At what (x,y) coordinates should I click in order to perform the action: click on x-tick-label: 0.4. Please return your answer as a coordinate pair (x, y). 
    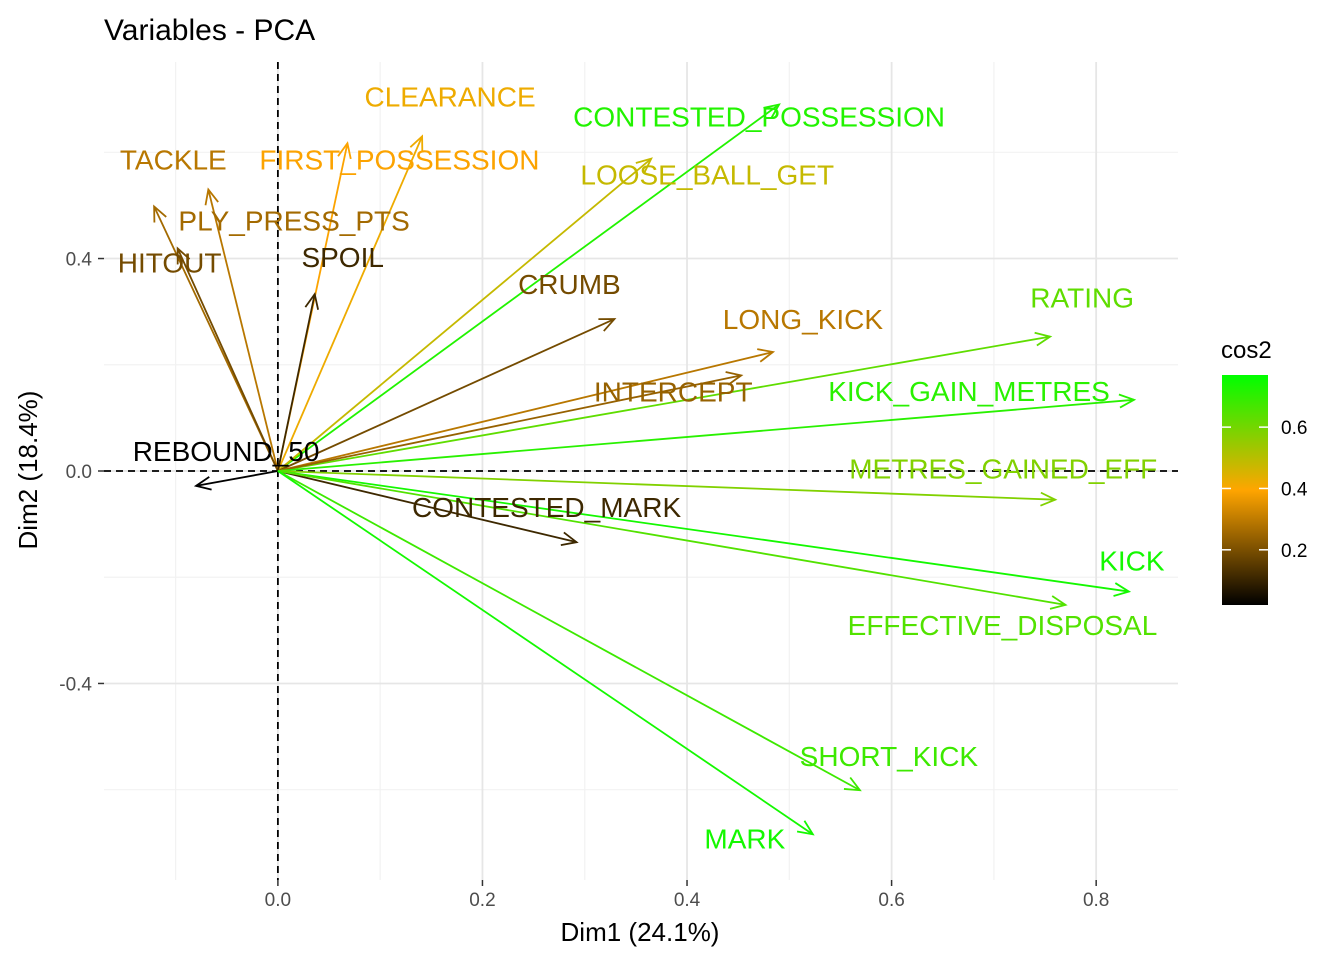
    Looking at the image, I should click on (687, 900).